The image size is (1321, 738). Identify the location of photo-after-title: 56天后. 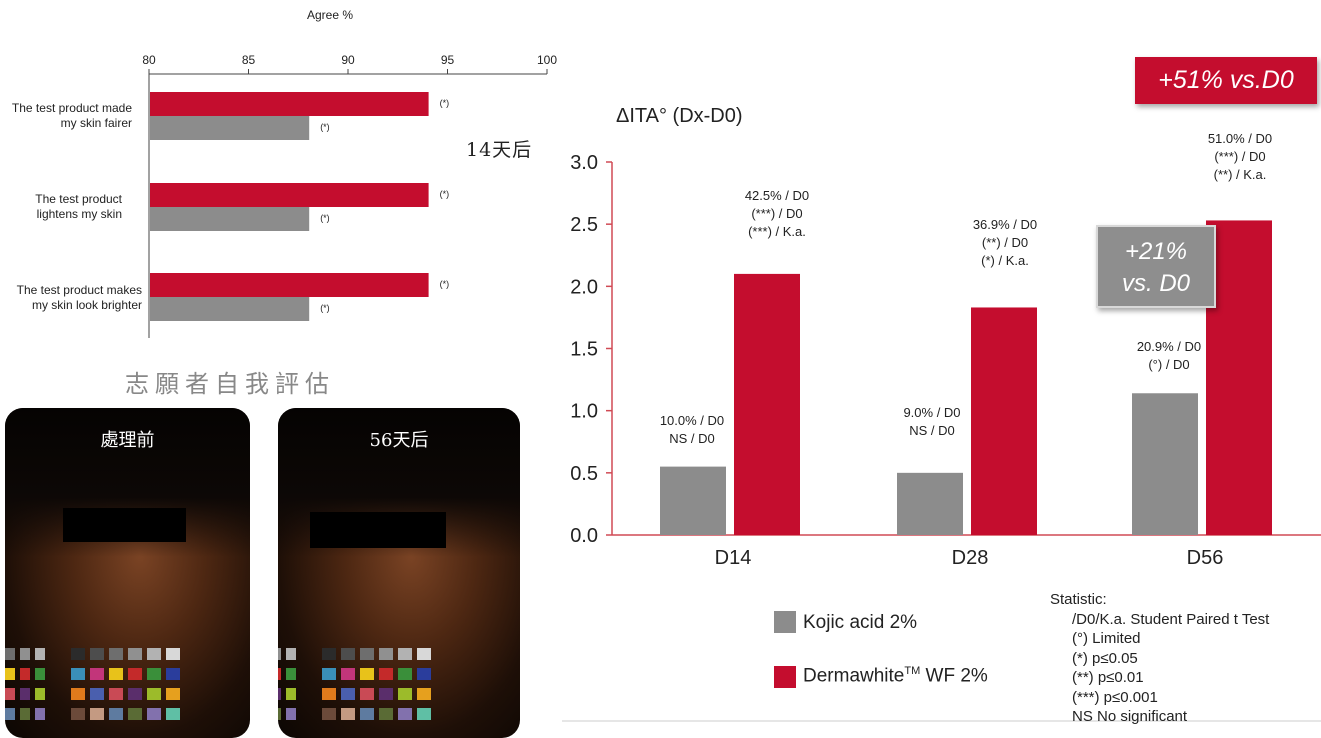
(399, 440).